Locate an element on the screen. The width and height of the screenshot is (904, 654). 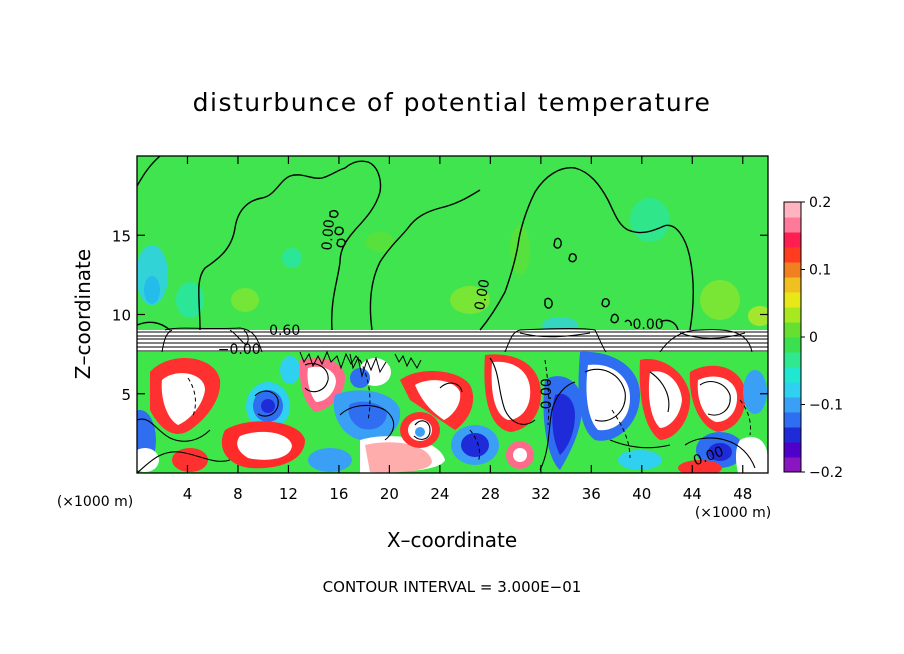
x-tick-label: 16 is located at coordinates (338, 494).